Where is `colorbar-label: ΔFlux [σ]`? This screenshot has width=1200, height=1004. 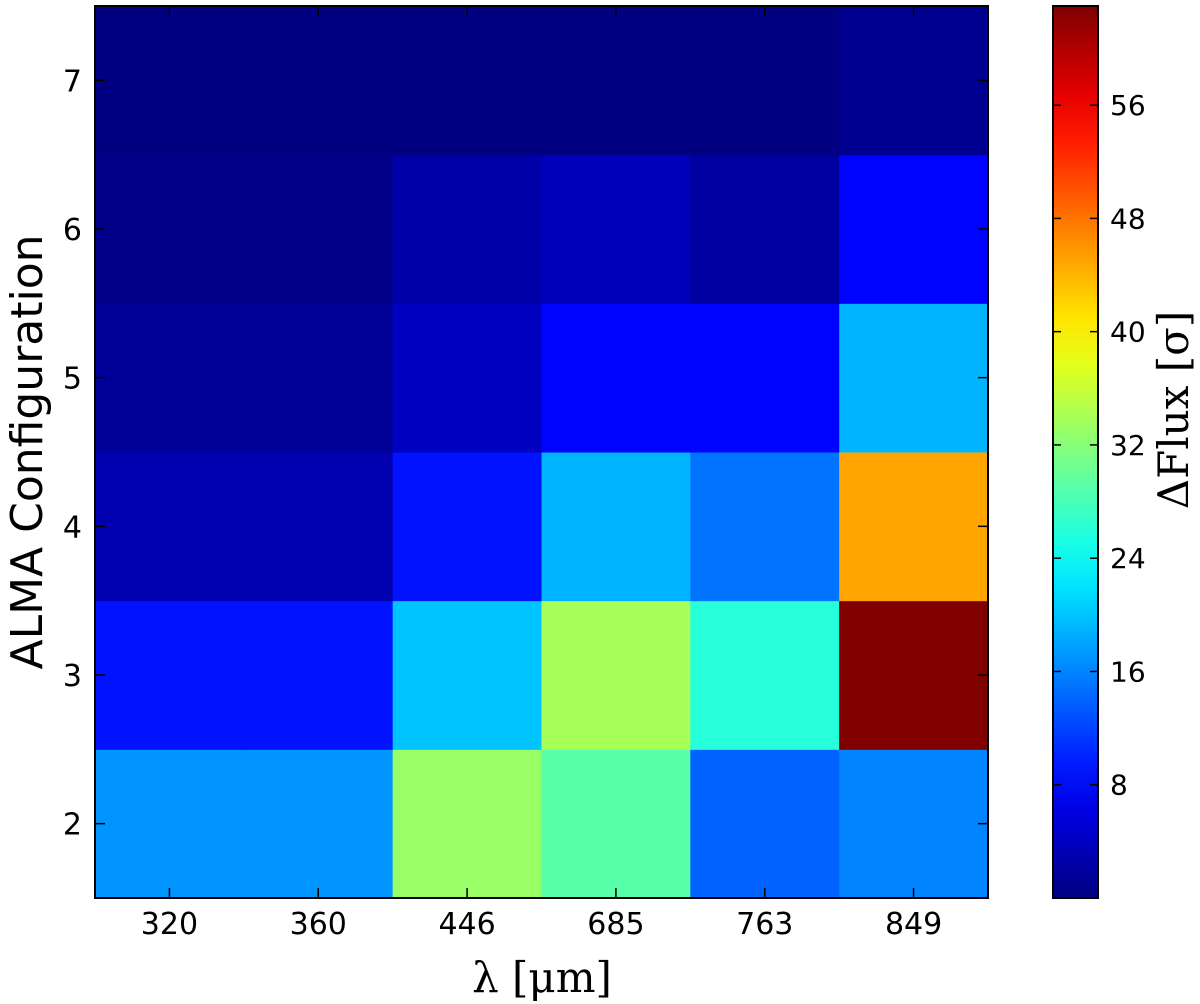
colorbar-label: ΔFlux [σ] is located at coordinates (1173, 410).